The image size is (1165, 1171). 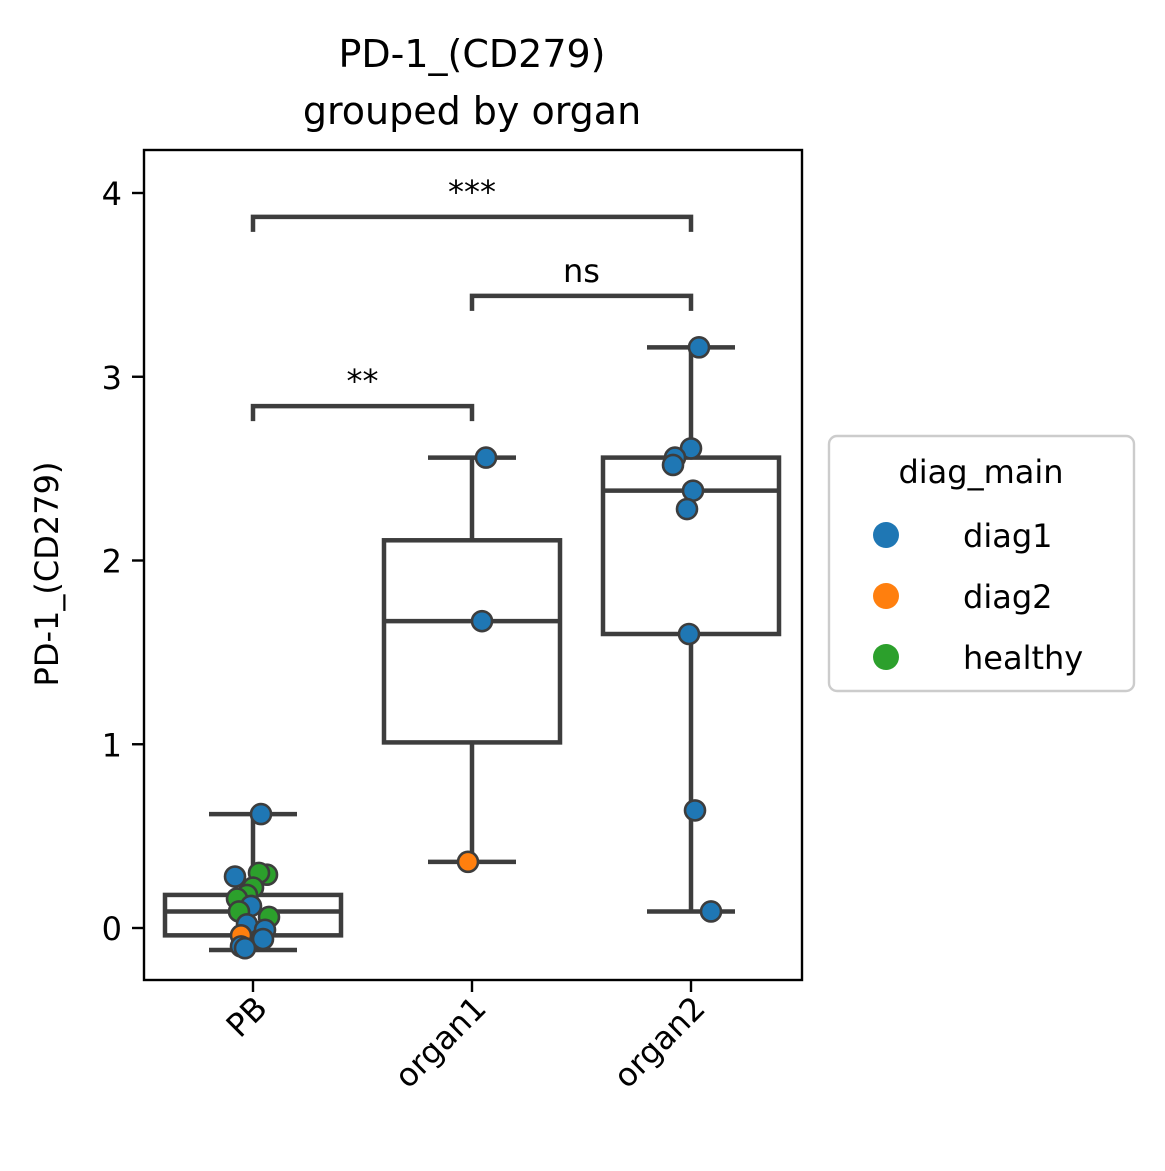 What do you see at coordinates (112, 194) in the screenshot?
I see `y-tick-label: 4` at bounding box center [112, 194].